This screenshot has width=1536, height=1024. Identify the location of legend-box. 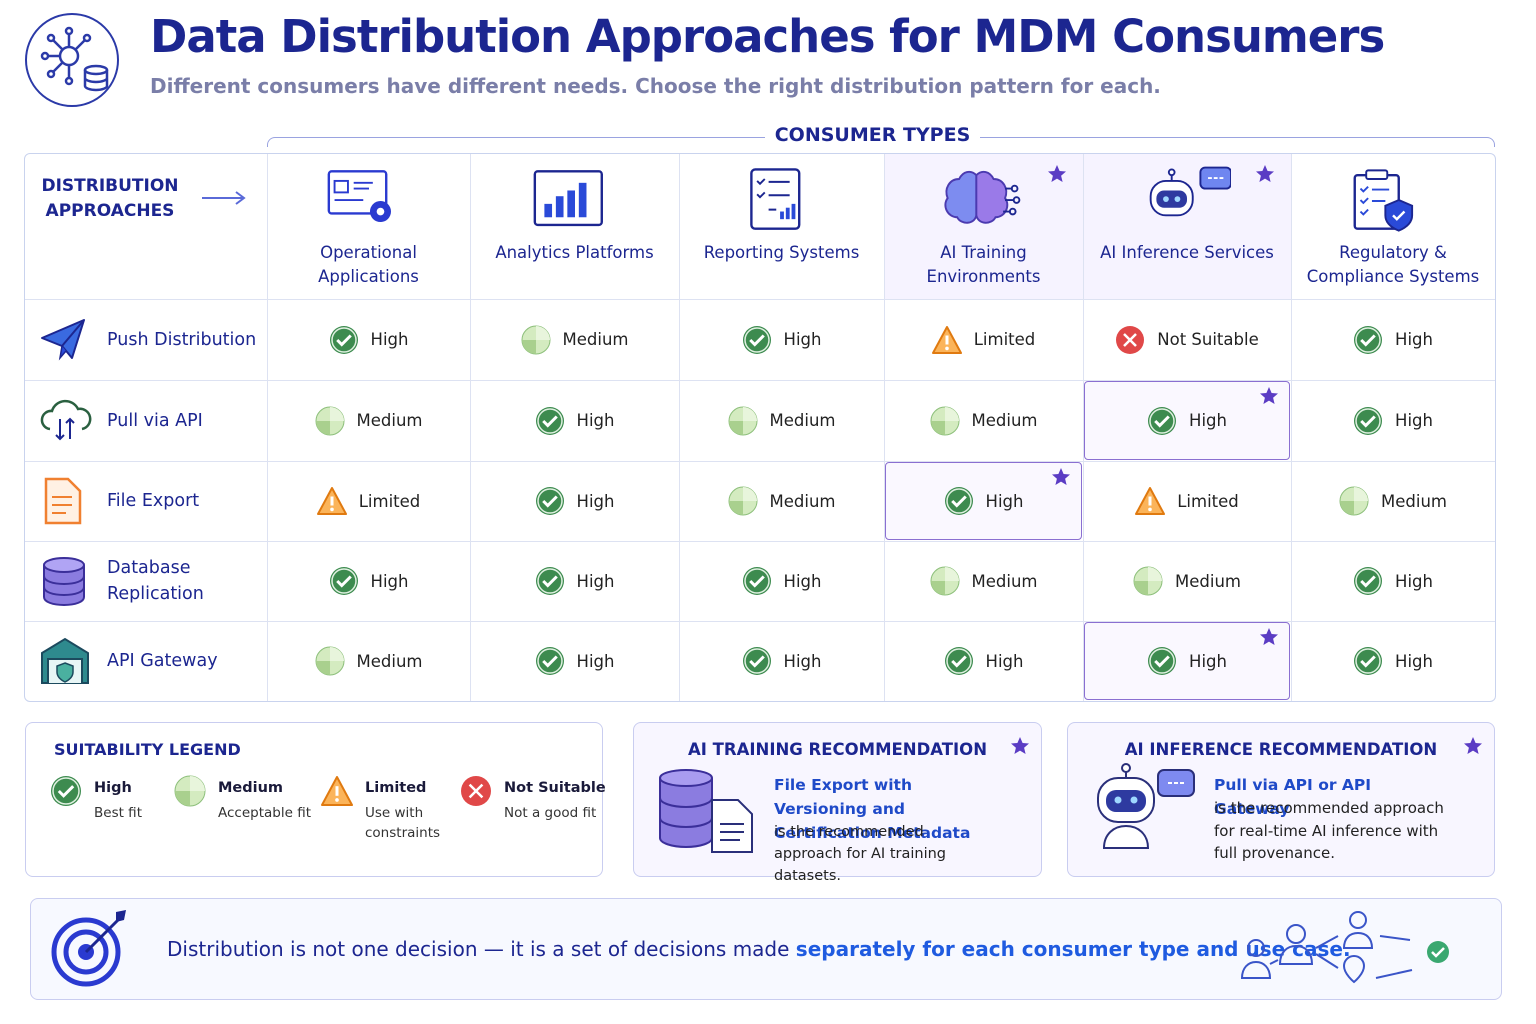
(314, 799).